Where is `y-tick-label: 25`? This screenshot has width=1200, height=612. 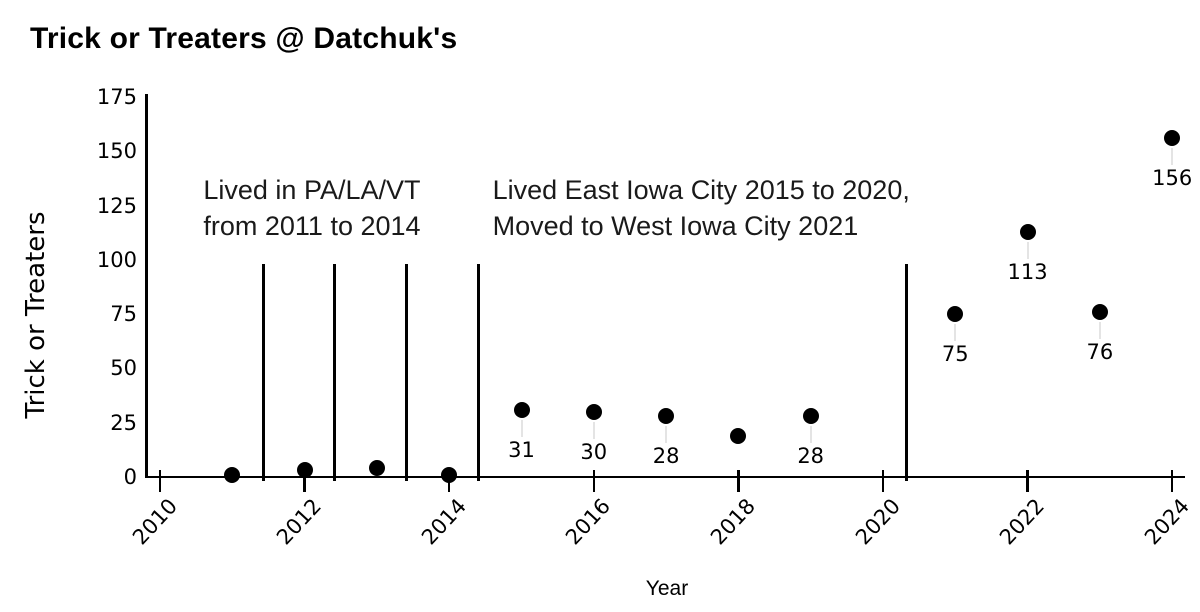
y-tick-label: 25 is located at coordinates (123, 422).